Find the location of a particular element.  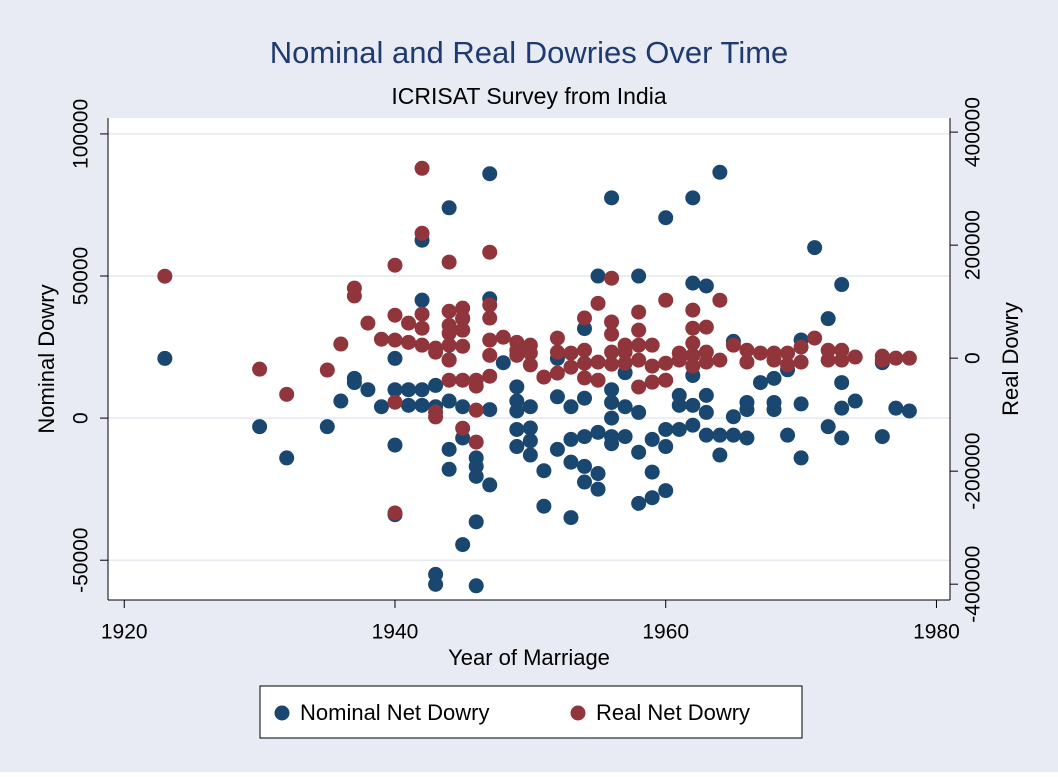

y2-tick-label: -400000 is located at coordinates (973, 584).